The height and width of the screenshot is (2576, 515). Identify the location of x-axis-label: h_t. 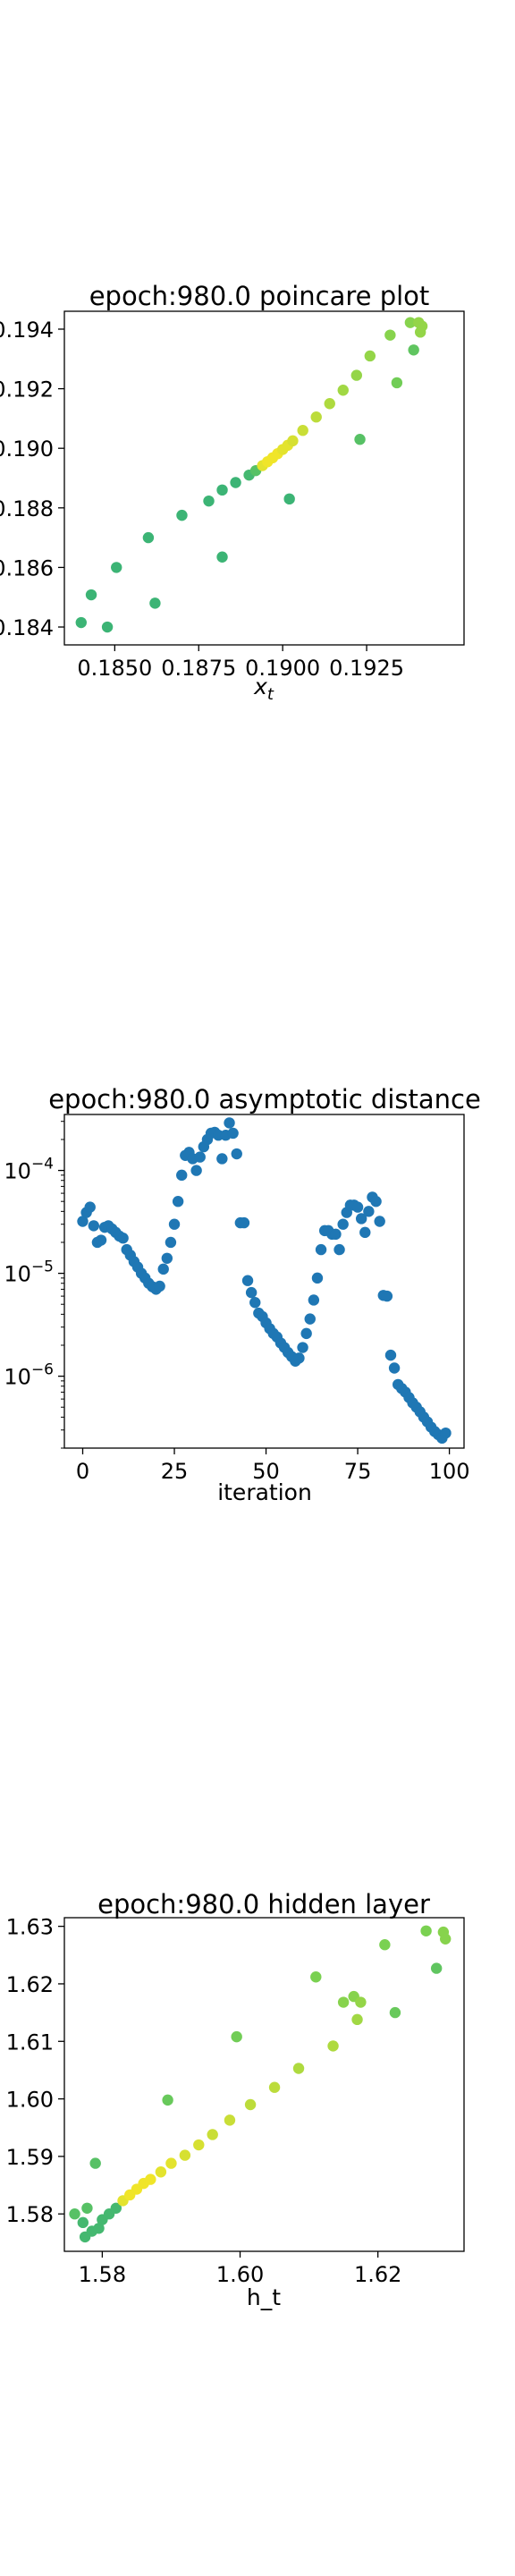
(264, 2297).